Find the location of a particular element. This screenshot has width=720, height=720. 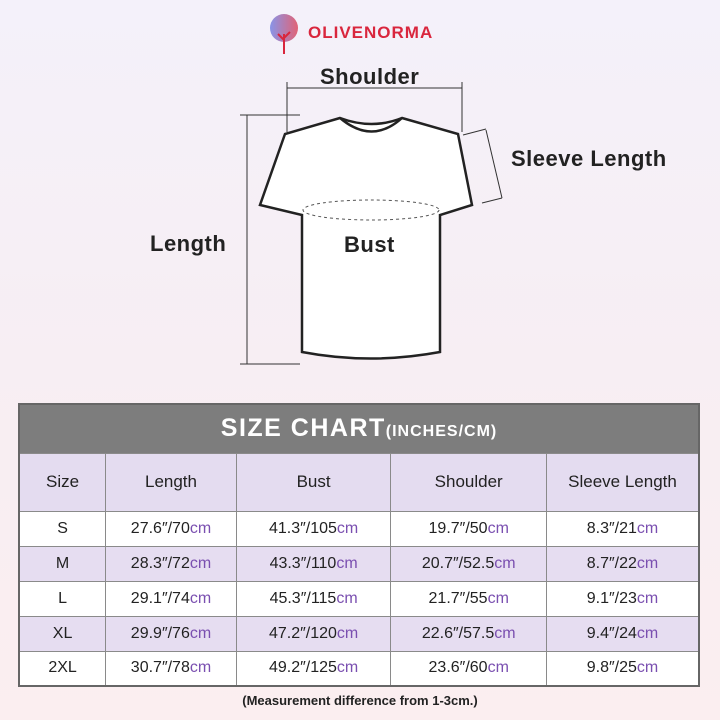

length-label: Length is located at coordinates (188, 243).